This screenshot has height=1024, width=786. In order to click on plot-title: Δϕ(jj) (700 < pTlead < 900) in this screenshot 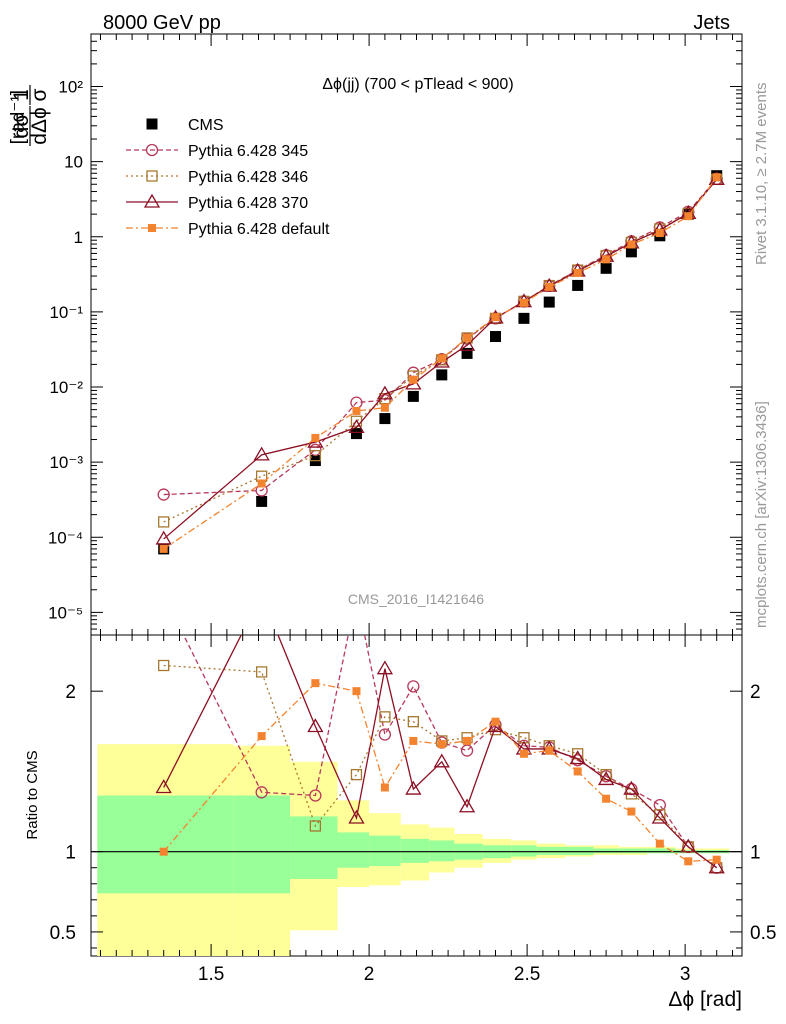, I will do `click(417, 84)`.